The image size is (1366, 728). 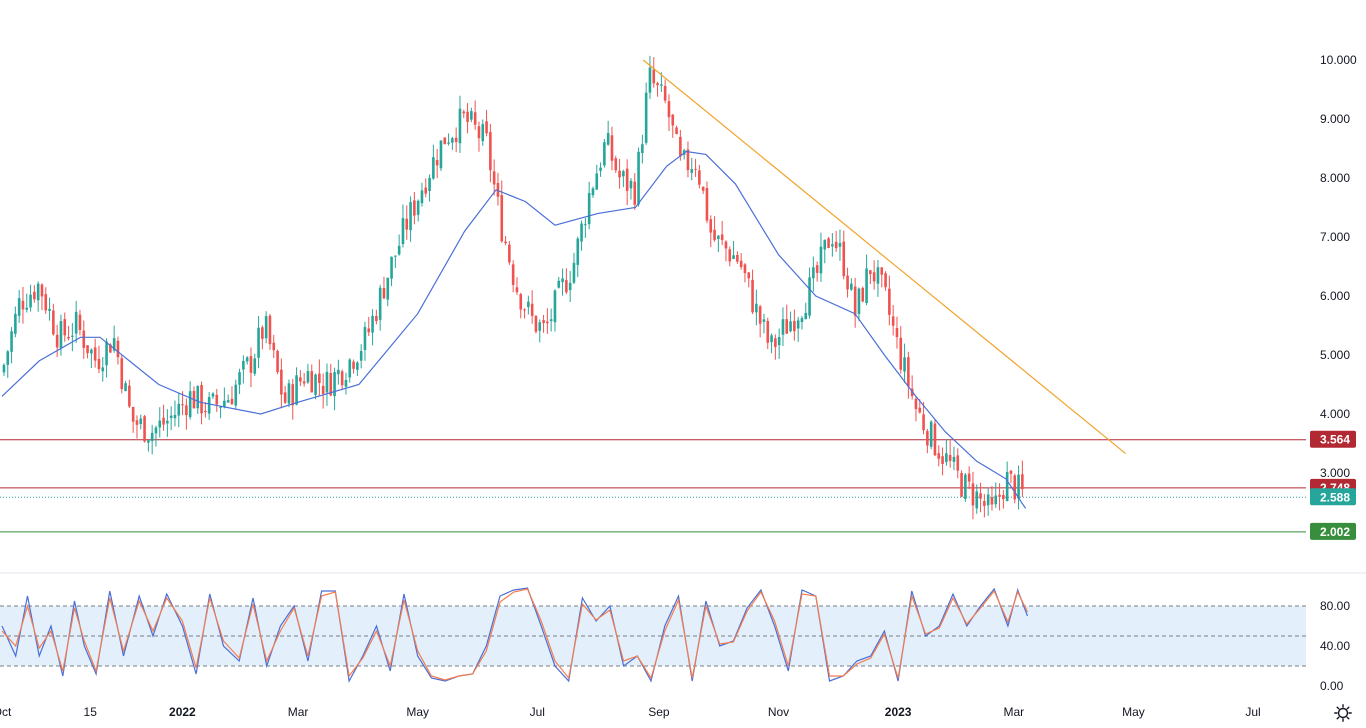 I want to click on oscillator-tick-label: 0.00, so click(x=1332, y=686).